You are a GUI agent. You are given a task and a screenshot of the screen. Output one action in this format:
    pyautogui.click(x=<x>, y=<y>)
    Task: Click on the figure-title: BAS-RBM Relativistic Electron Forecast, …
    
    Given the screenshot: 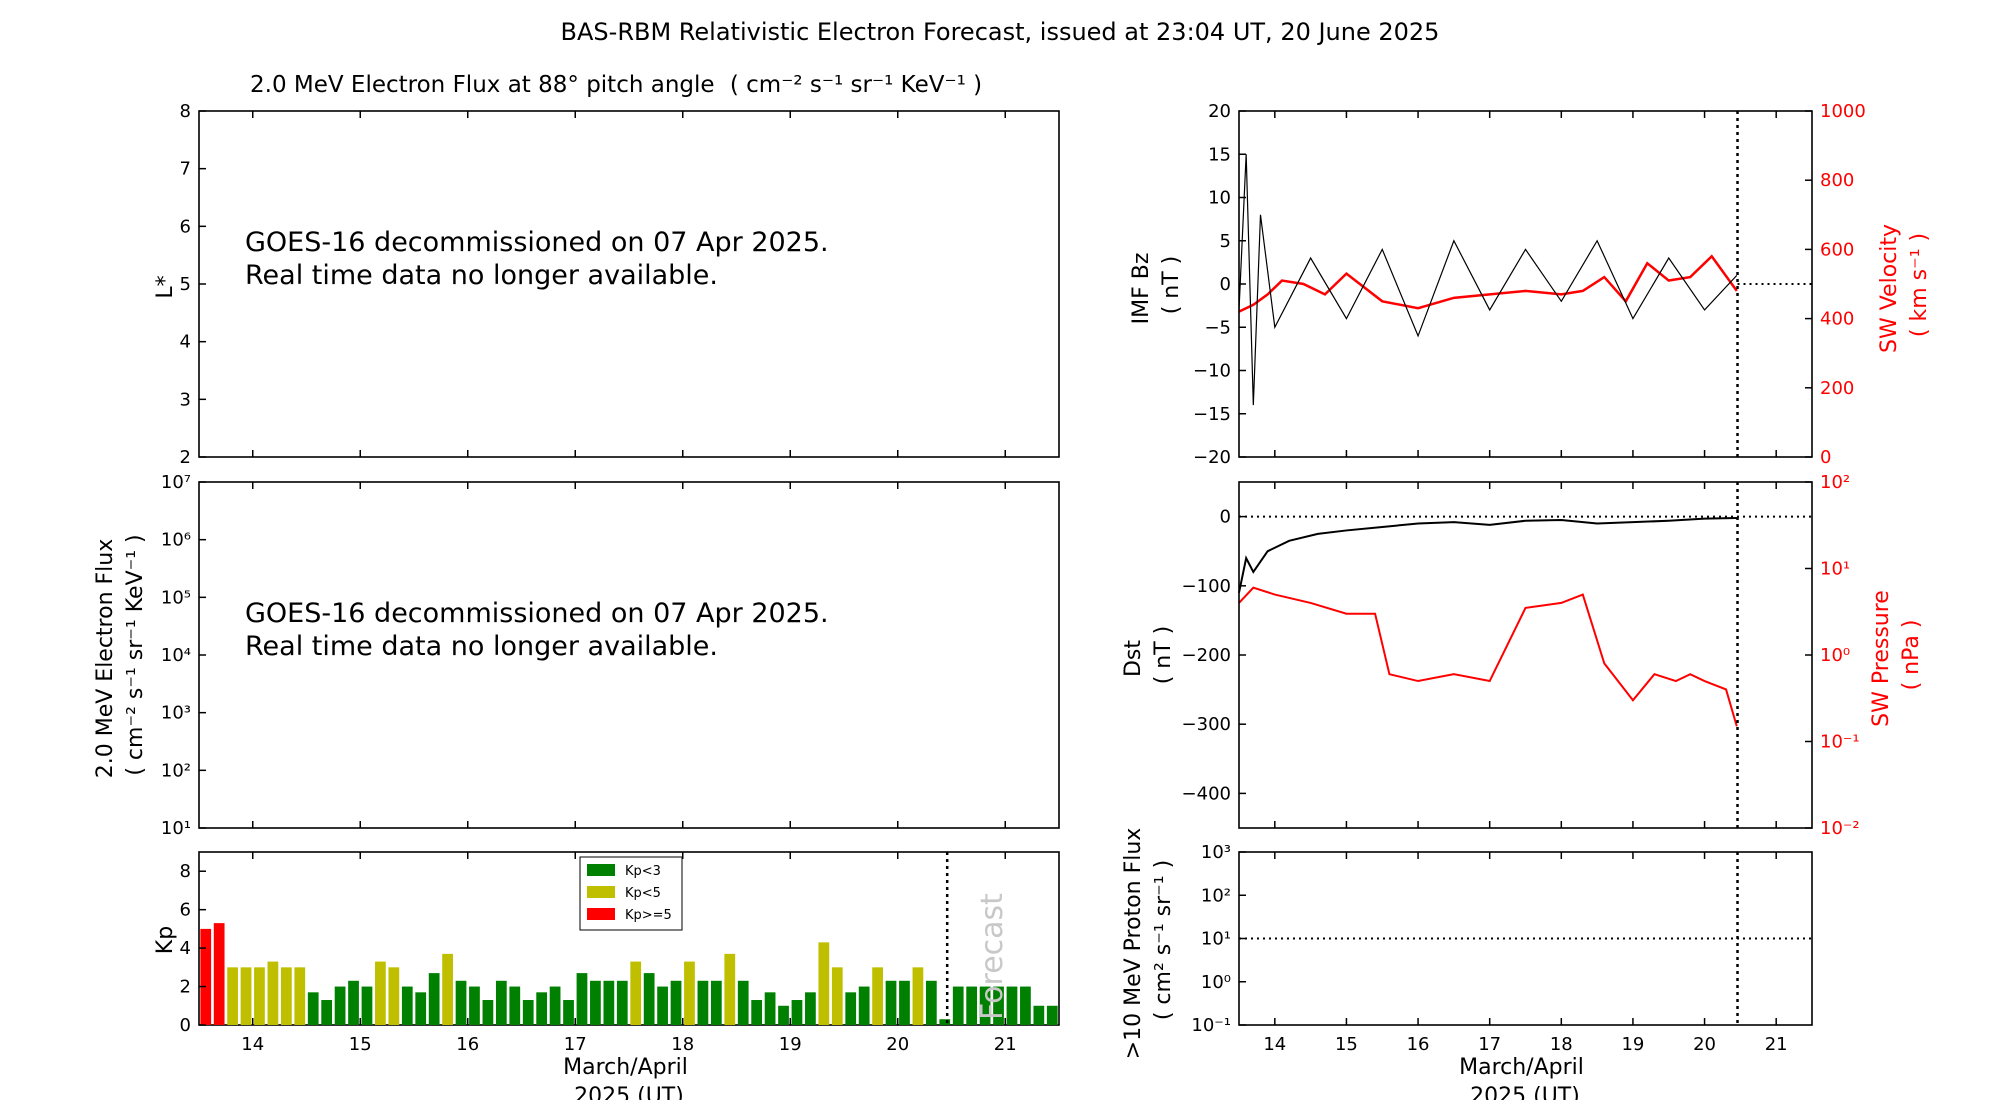 What is the action you would take?
    pyautogui.click(x=1000, y=32)
    